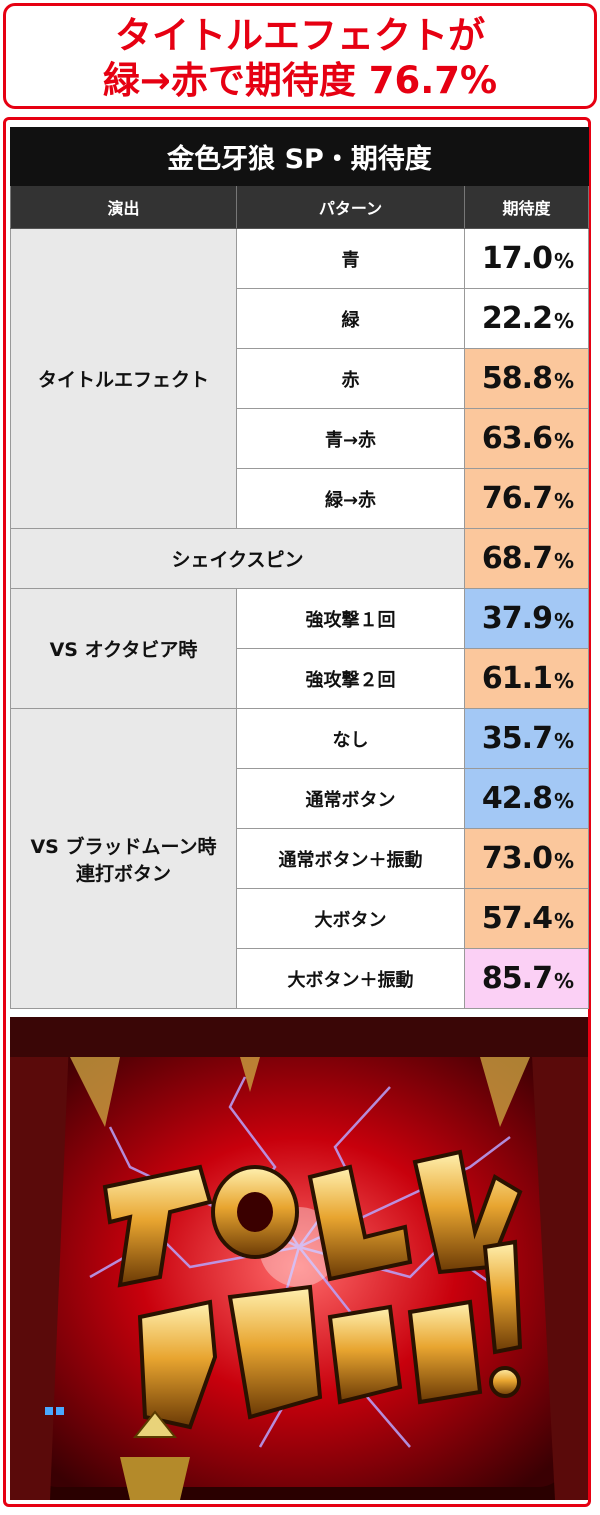 The image size is (600, 1515). What do you see at coordinates (123, 648) in the screenshot?
I see `effect-vs-octavia: VS オクタビア時` at bounding box center [123, 648].